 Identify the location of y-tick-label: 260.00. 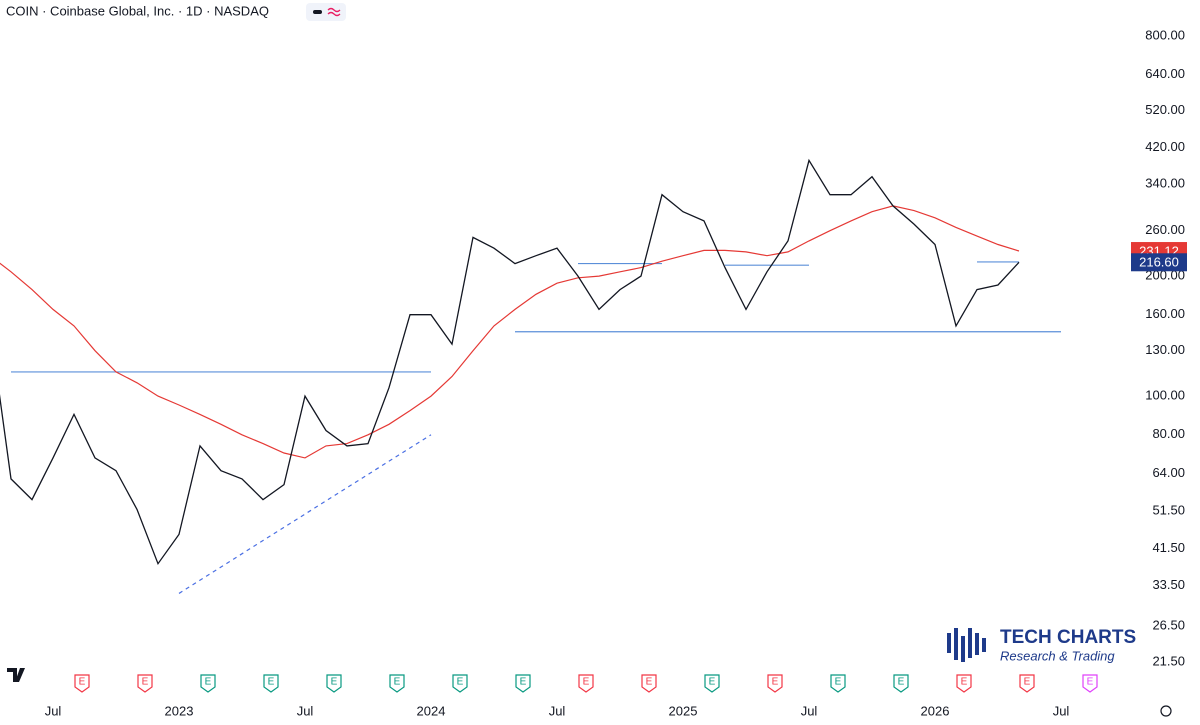
(1165, 229).